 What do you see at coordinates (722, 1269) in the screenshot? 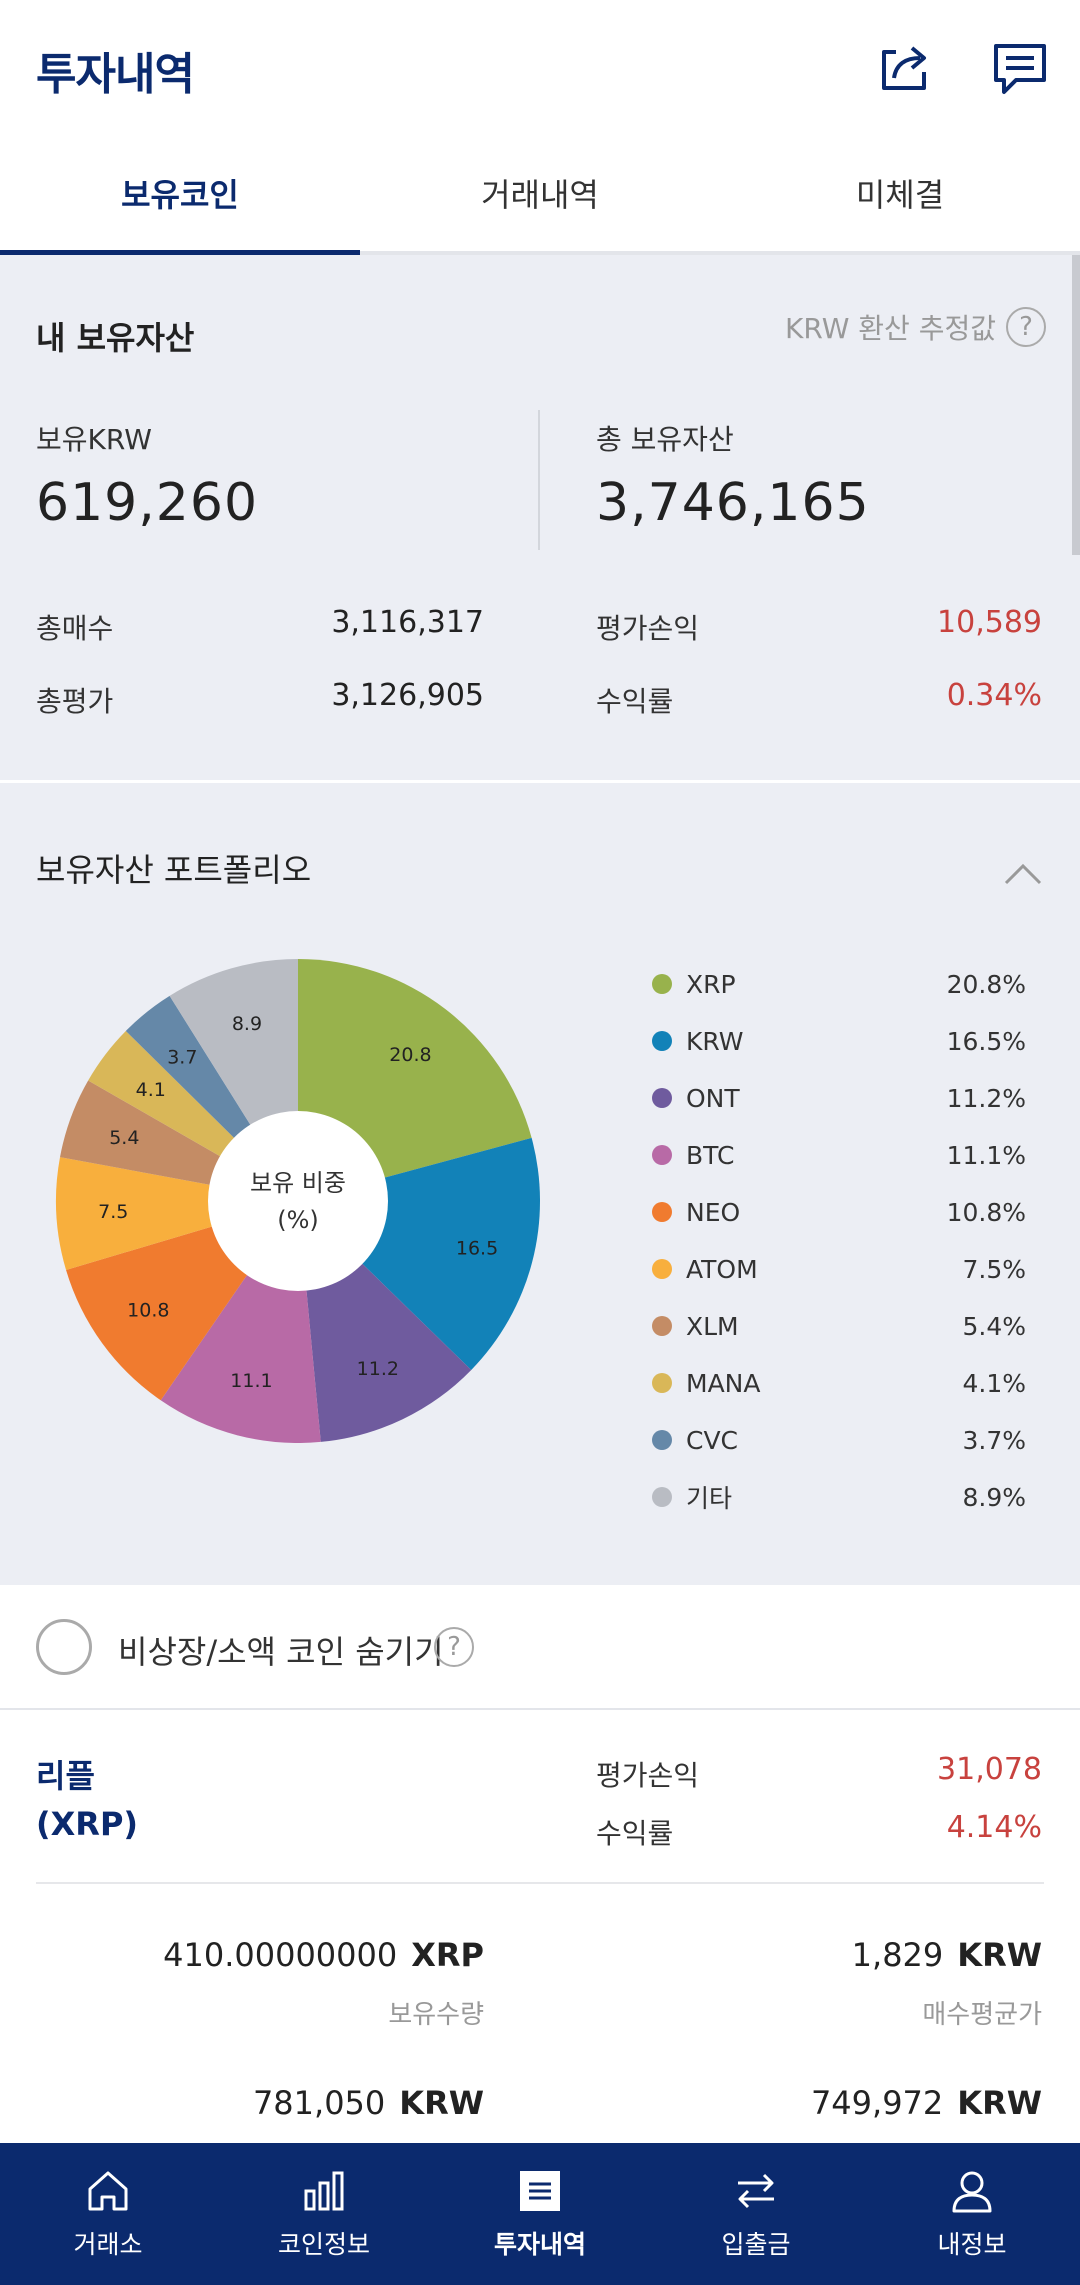
I see `legend-name: ATOM` at bounding box center [722, 1269].